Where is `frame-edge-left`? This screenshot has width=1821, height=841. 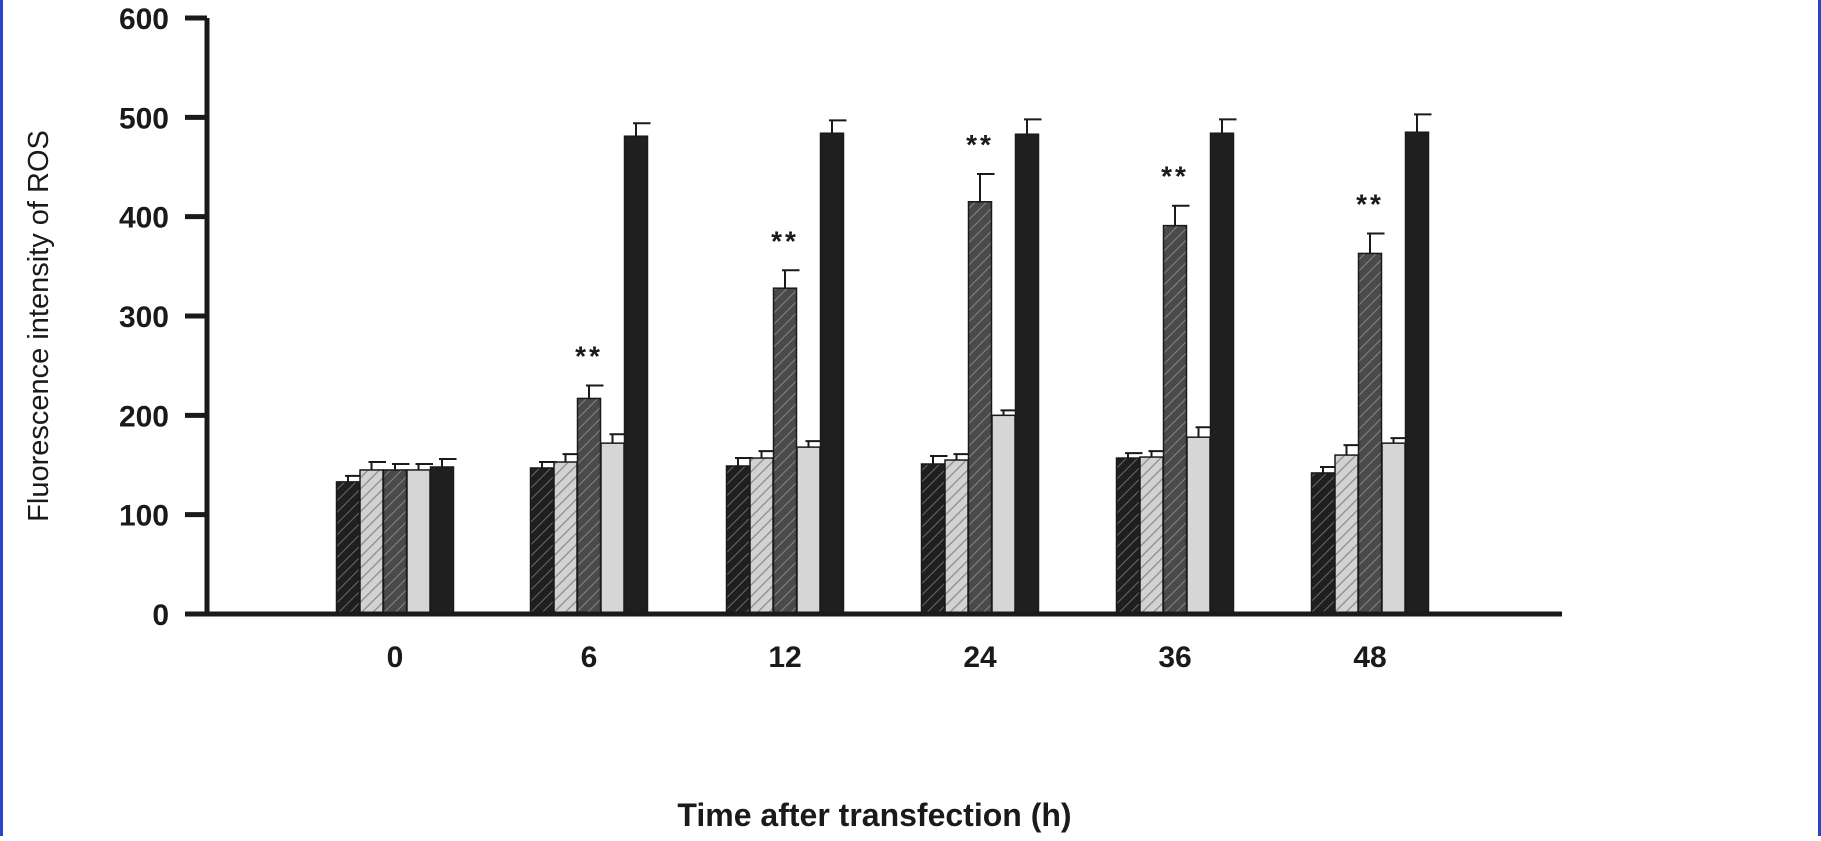
frame-edge-left is located at coordinates (1, 418).